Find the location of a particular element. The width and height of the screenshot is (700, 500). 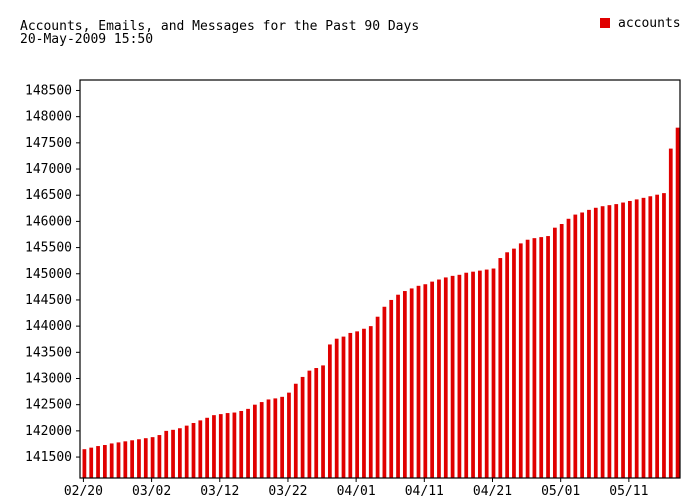

x-tick-label: 03/12 is located at coordinates (219, 491).